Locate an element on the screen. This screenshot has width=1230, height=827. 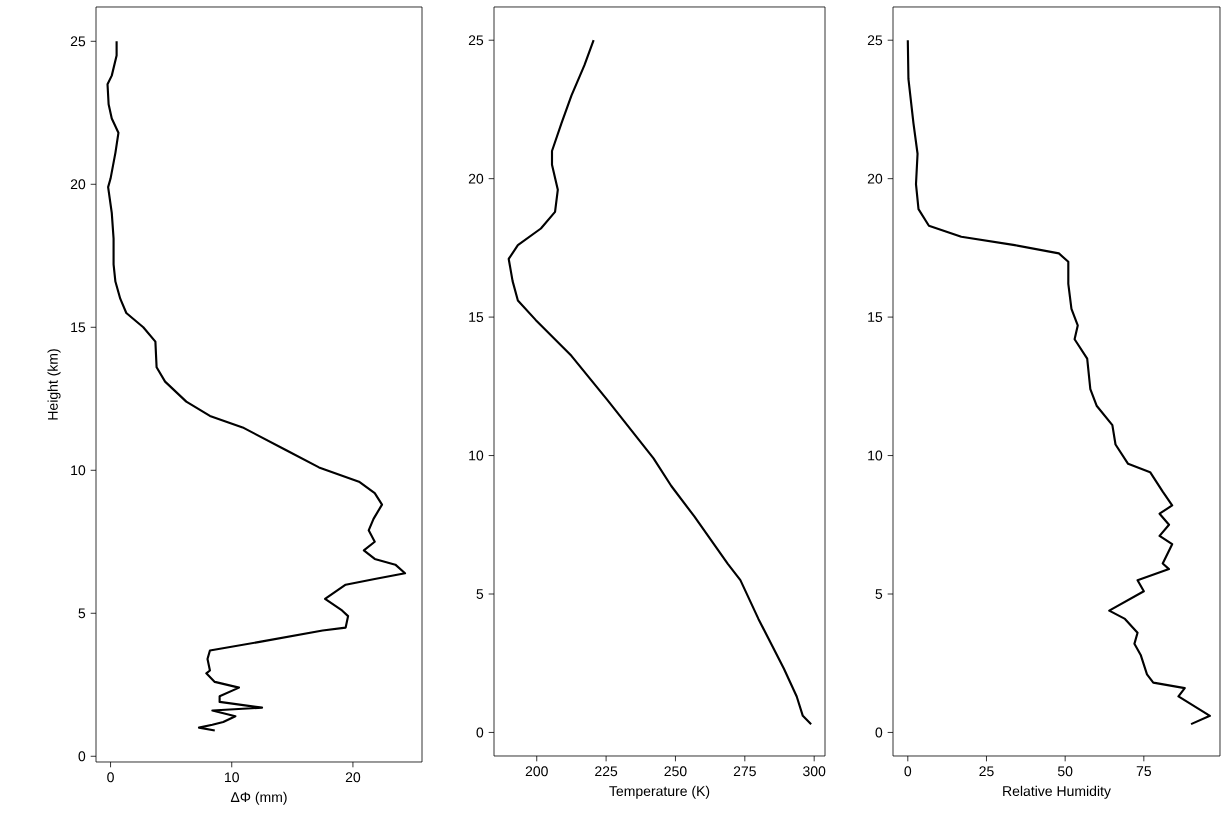
x-axis-title: Relative Humidity is located at coordinates (1057, 792).